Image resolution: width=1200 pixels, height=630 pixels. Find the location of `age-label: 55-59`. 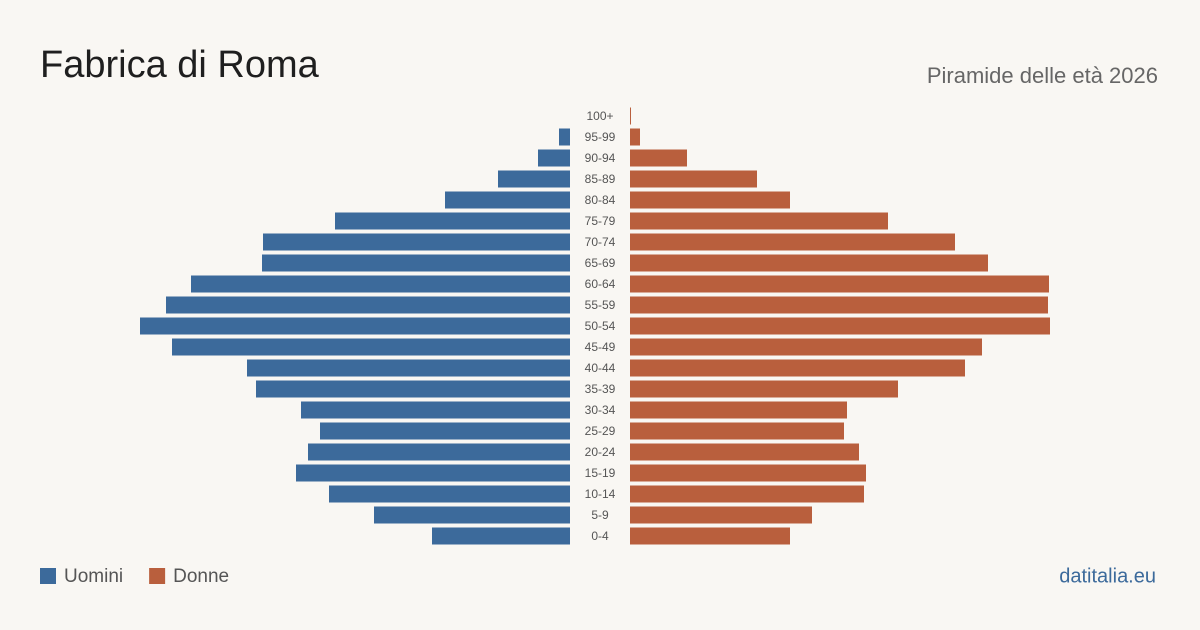

age-label: 55-59 is located at coordinates (600, 305).